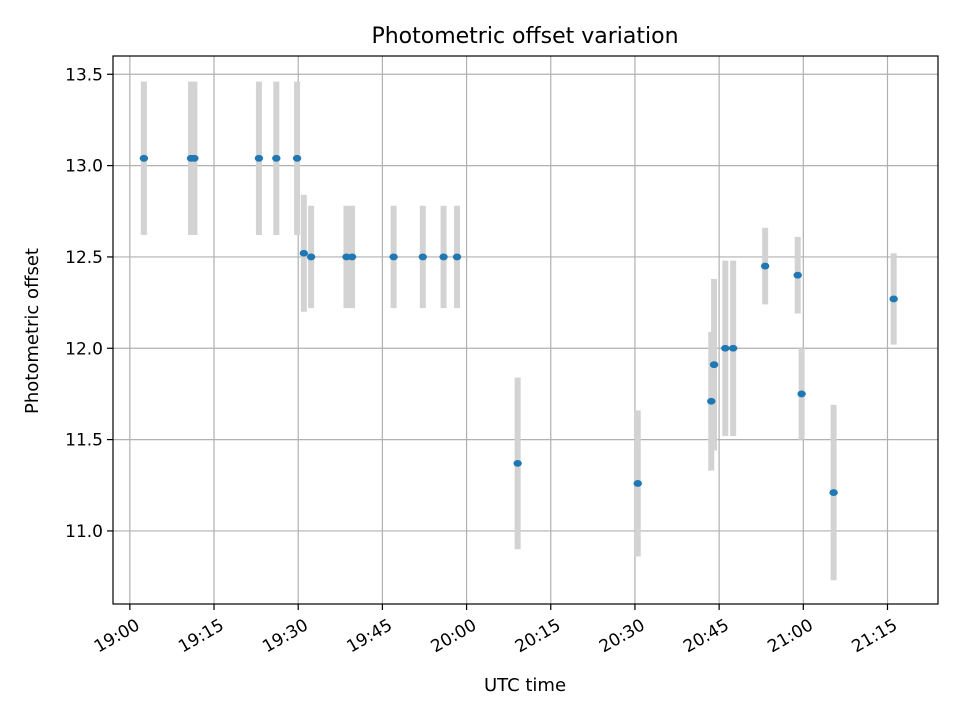  I want to click on y-tick-label: 11.5, so click(84, 441).